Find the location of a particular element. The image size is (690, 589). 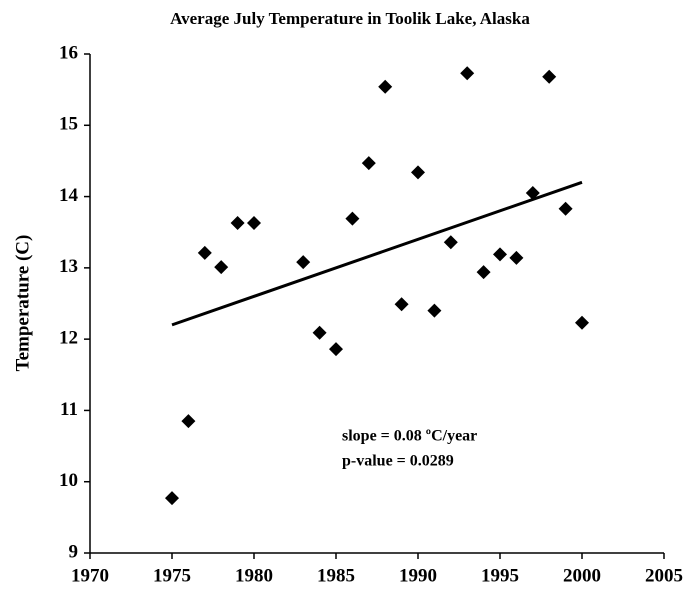

y-tick-label: 14 is located at coordinates (69, 195).